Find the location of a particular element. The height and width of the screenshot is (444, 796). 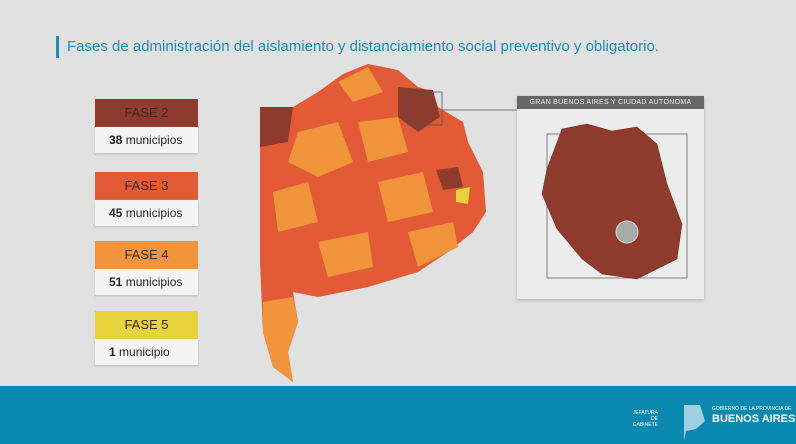

footer-org-2: BUENOS AIRES is located at coordinates (754, 419).